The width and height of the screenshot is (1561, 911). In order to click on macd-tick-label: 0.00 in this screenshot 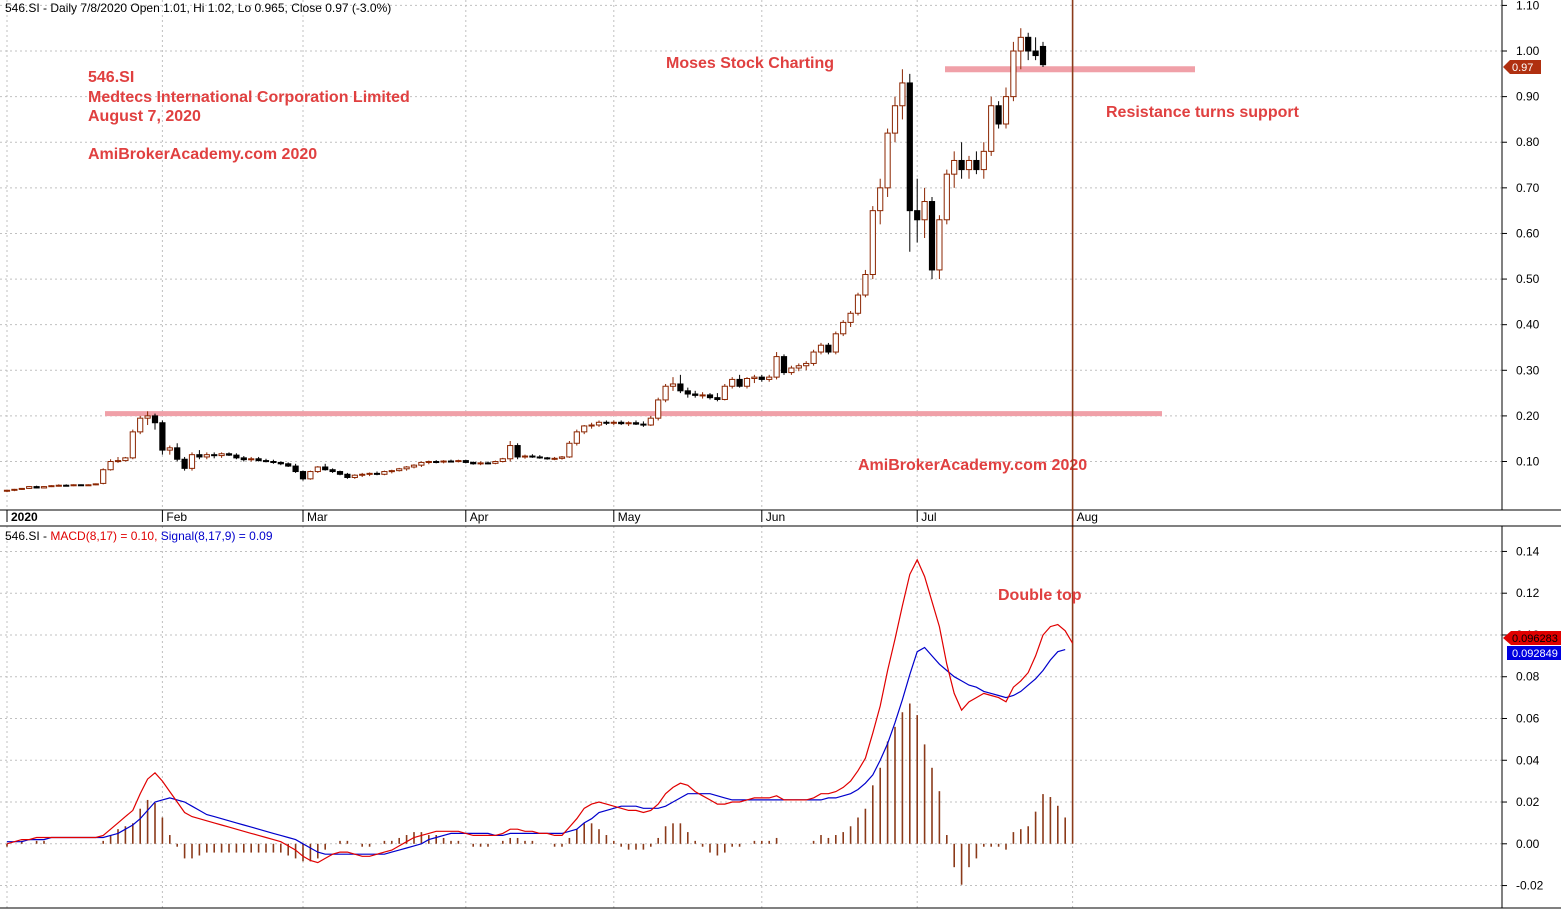, I will do `click(1528, 844)`.